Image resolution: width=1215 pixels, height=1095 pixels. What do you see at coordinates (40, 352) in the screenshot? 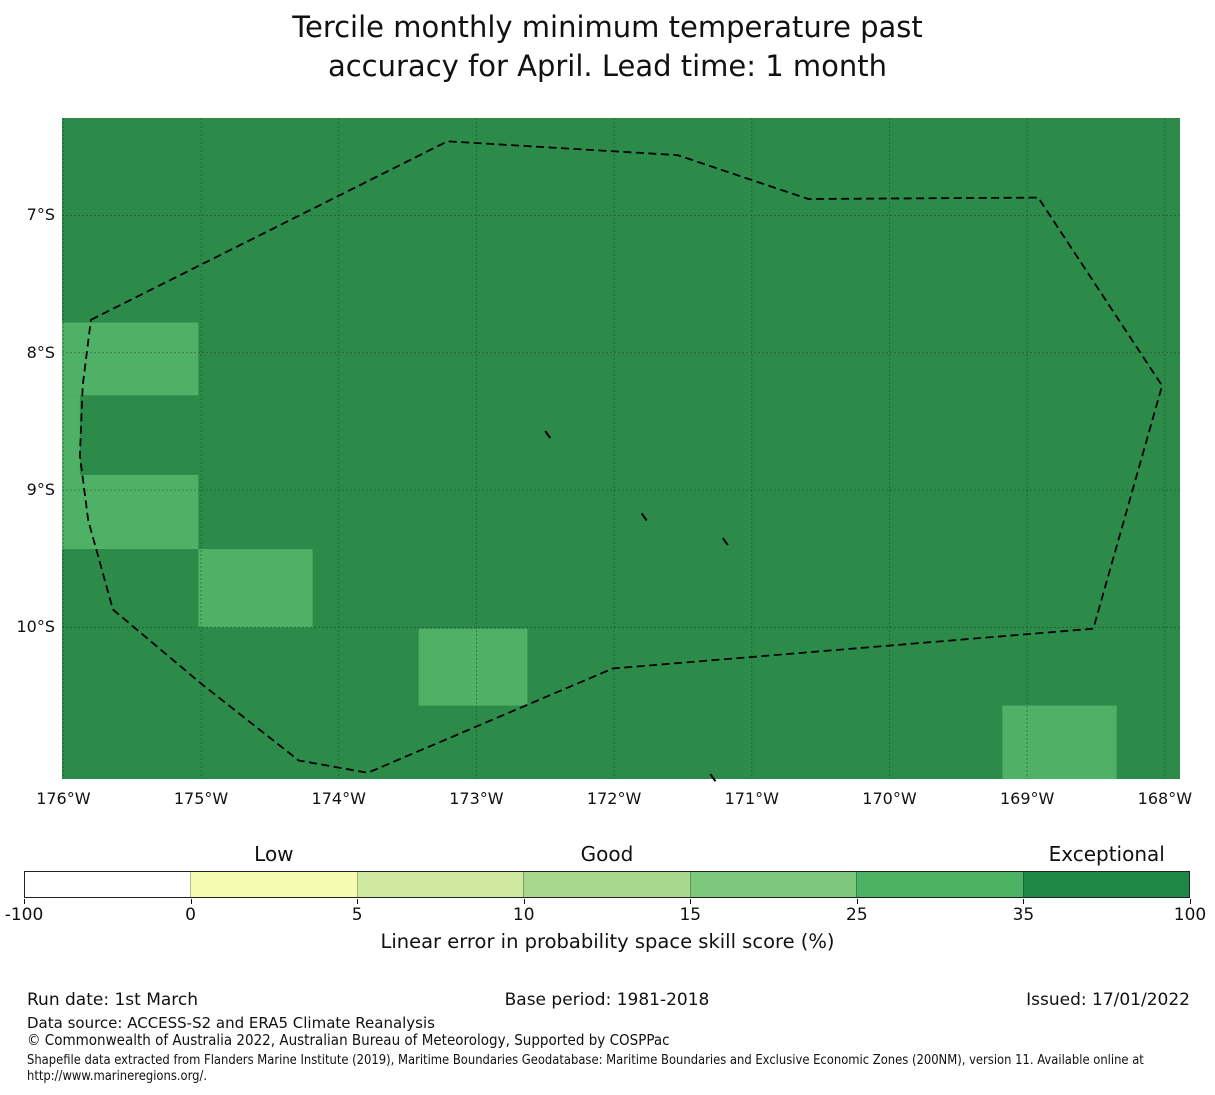
I see `y-tick-label: 8°S` at bounding box center [40, 352].